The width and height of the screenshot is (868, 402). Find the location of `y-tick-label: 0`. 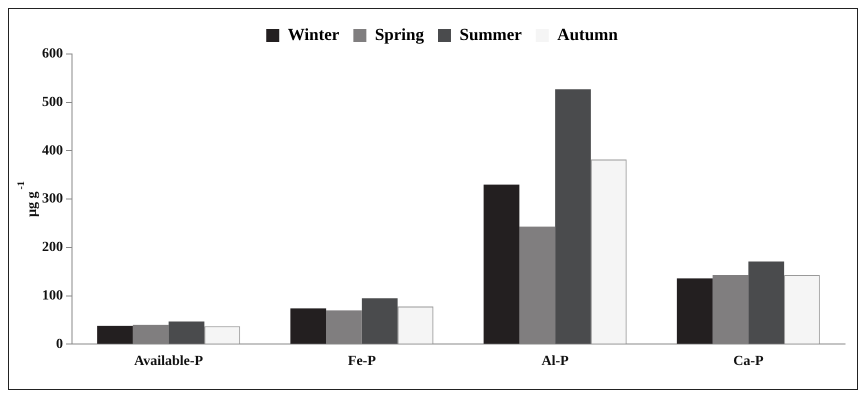

y-tick-label: 0 is located at coordinates (59, 344).